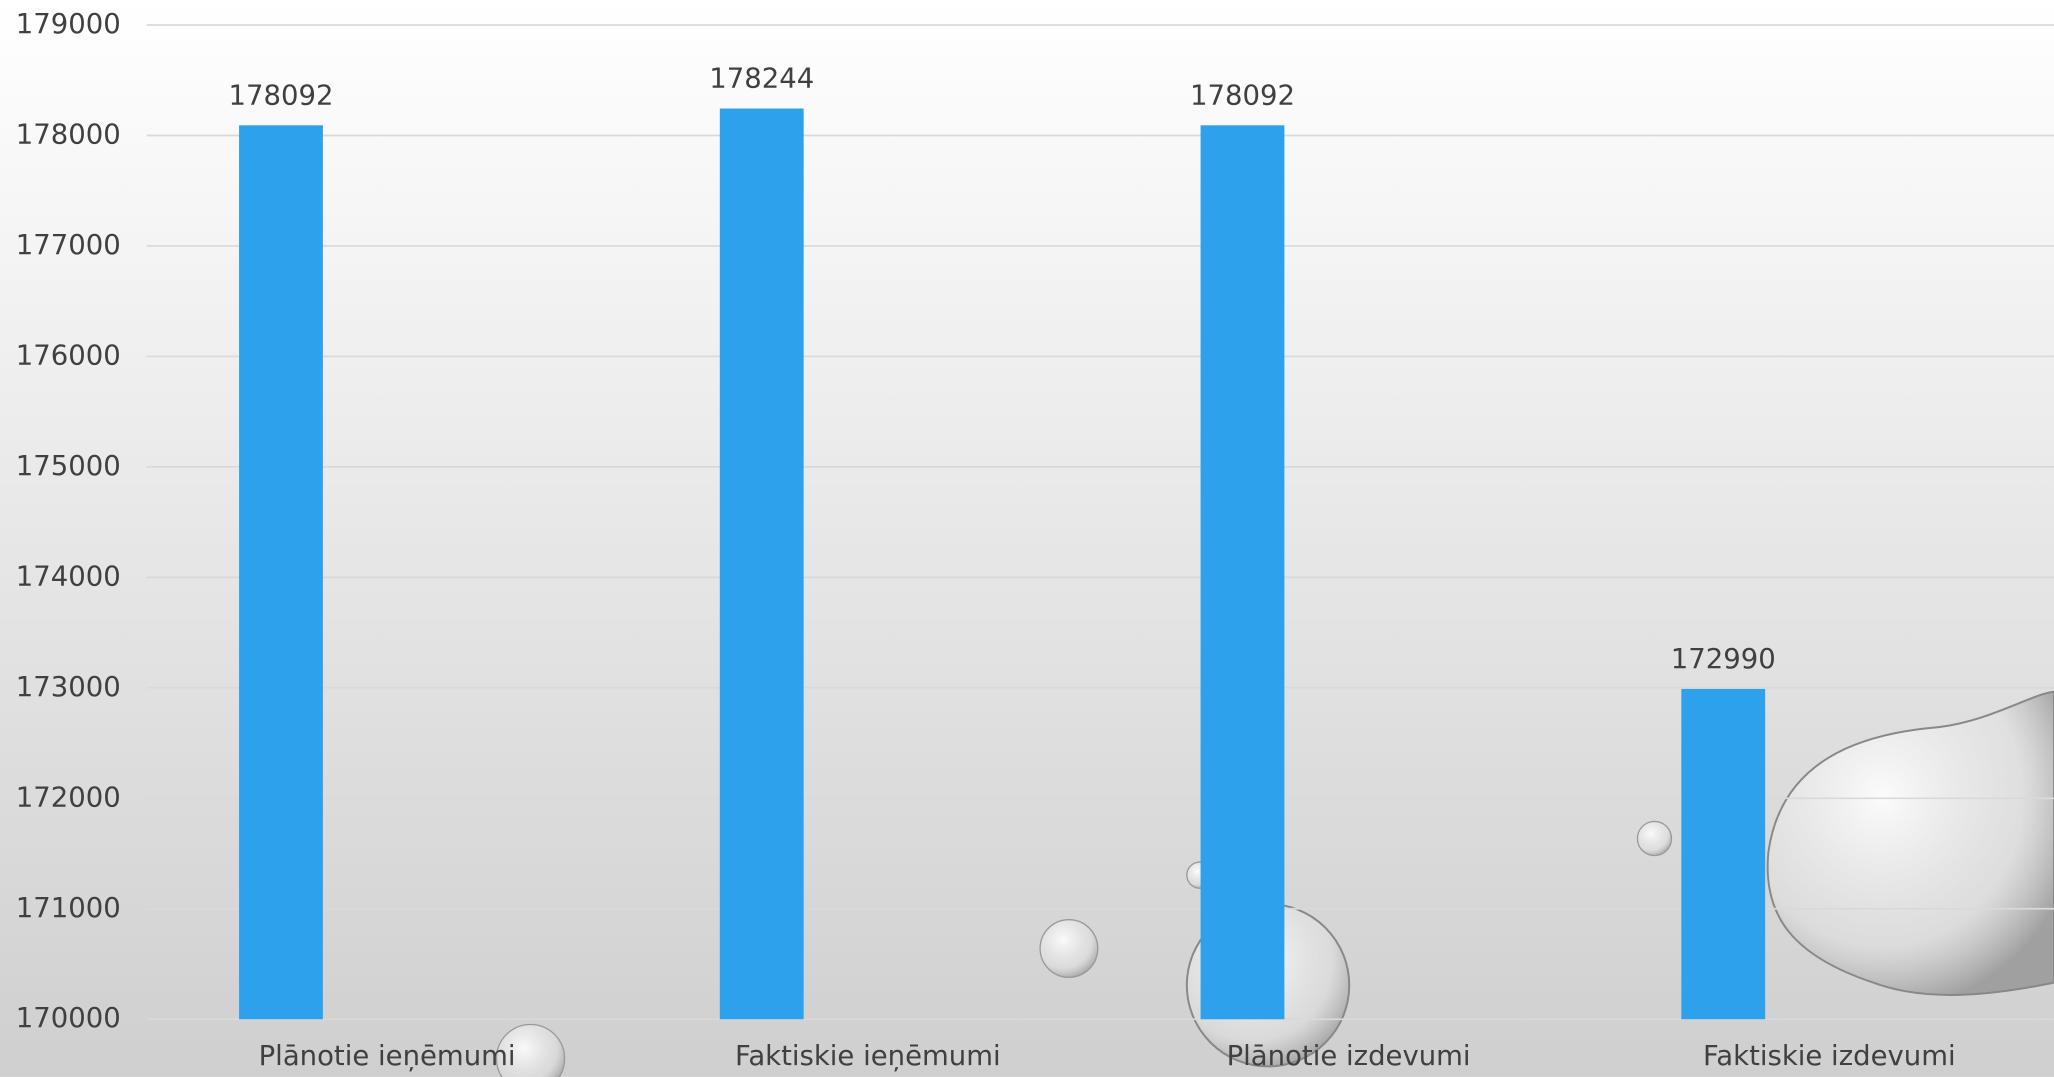 Image resolution: width=2054 pixels, height=1077 pixels. Describe the element at coordinates (1349, 1056) in the screenshot. I see `x-tick-label: Plānotie izdevumi` at that location.